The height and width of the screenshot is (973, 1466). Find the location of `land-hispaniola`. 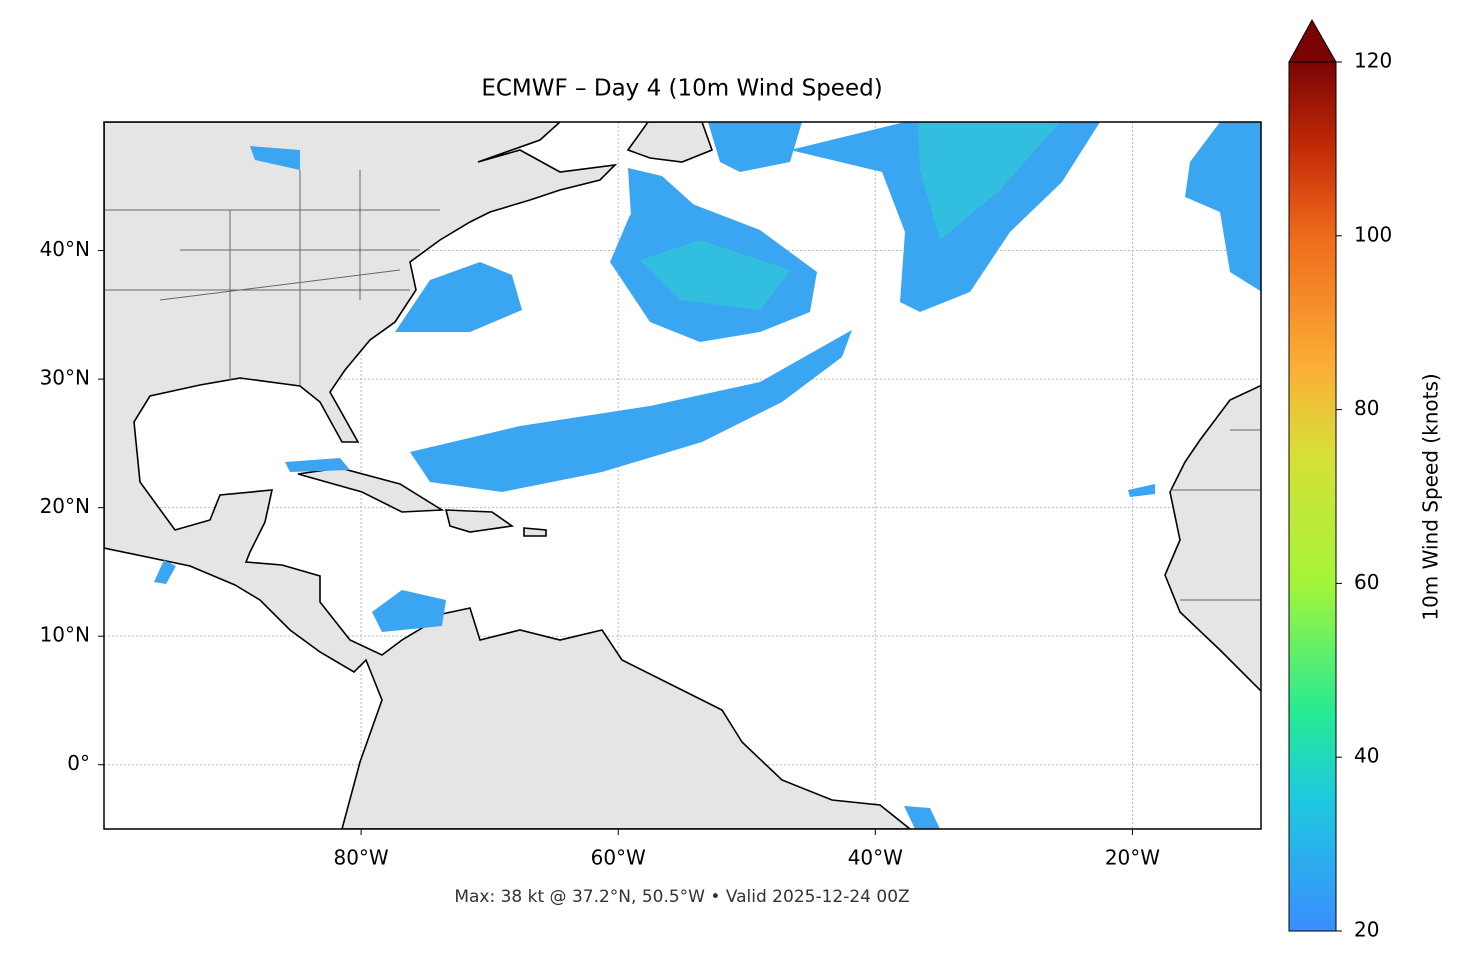

land-hispaniola is located at coordinates (479, 521).